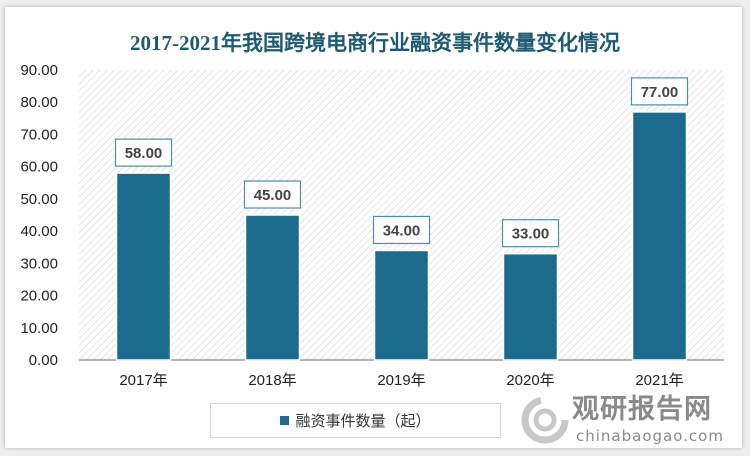 The height and width of the screenshot is (456, 750). I want to click on data-label: 45.00, so click(273, 195).